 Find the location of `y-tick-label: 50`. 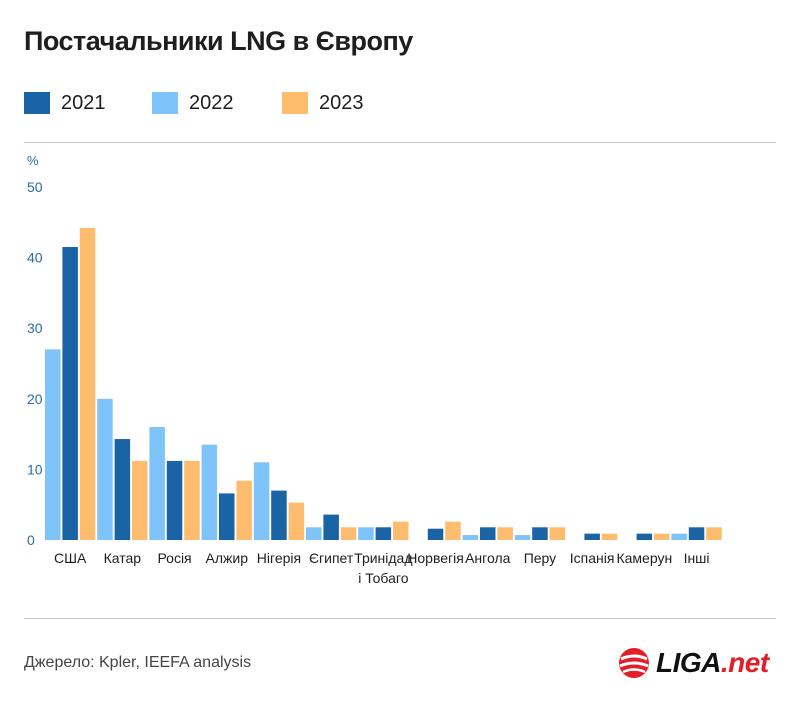

y-tick-label: 50 is located at coordinates (35, 187).